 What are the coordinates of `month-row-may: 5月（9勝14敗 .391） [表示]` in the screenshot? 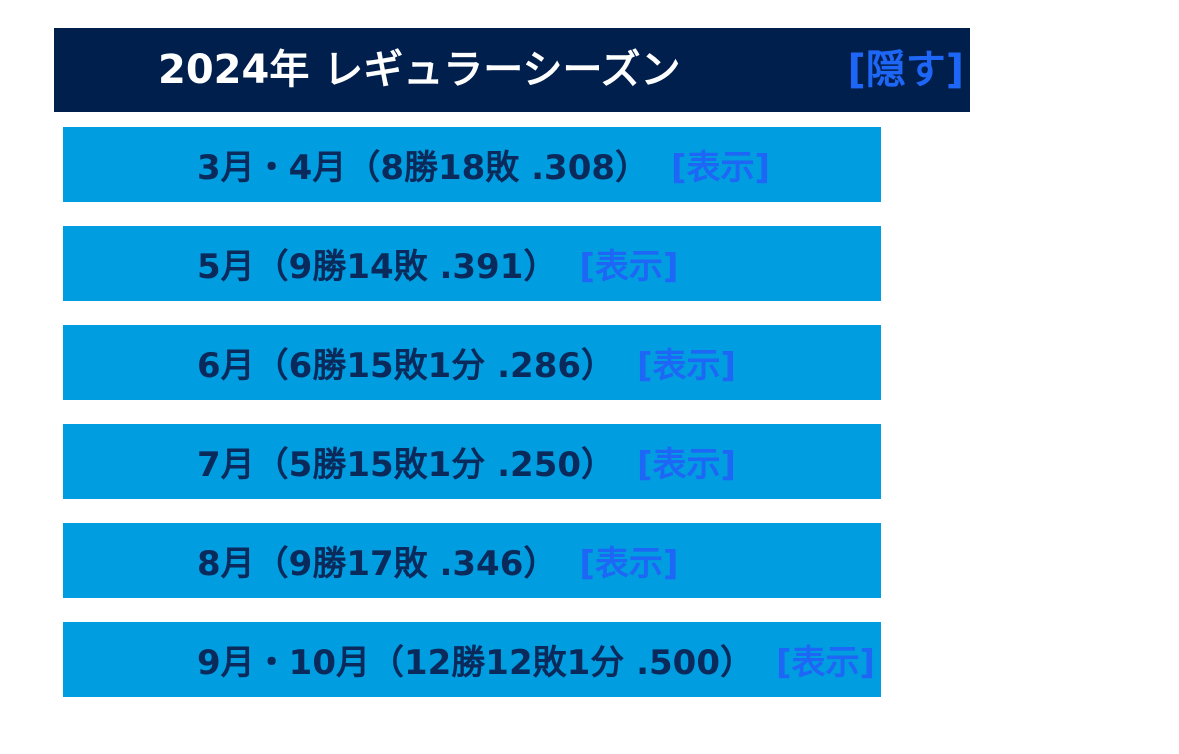 It's located at (472, 263).